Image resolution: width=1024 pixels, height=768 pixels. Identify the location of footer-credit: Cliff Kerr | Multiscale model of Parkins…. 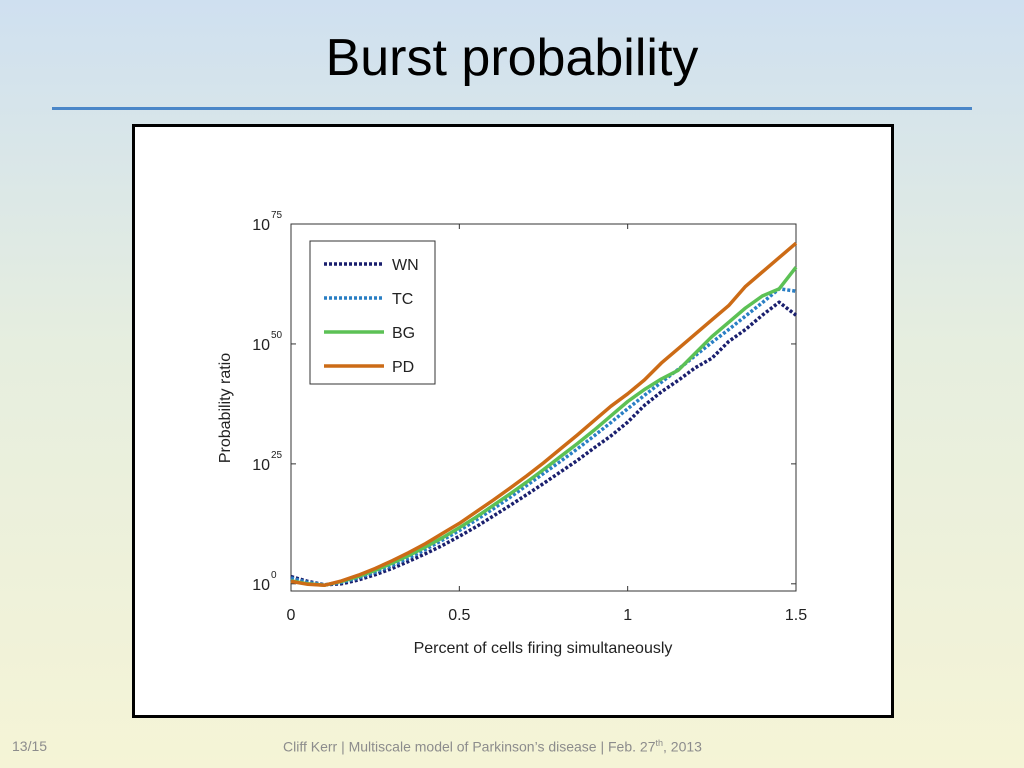
(492, 746).